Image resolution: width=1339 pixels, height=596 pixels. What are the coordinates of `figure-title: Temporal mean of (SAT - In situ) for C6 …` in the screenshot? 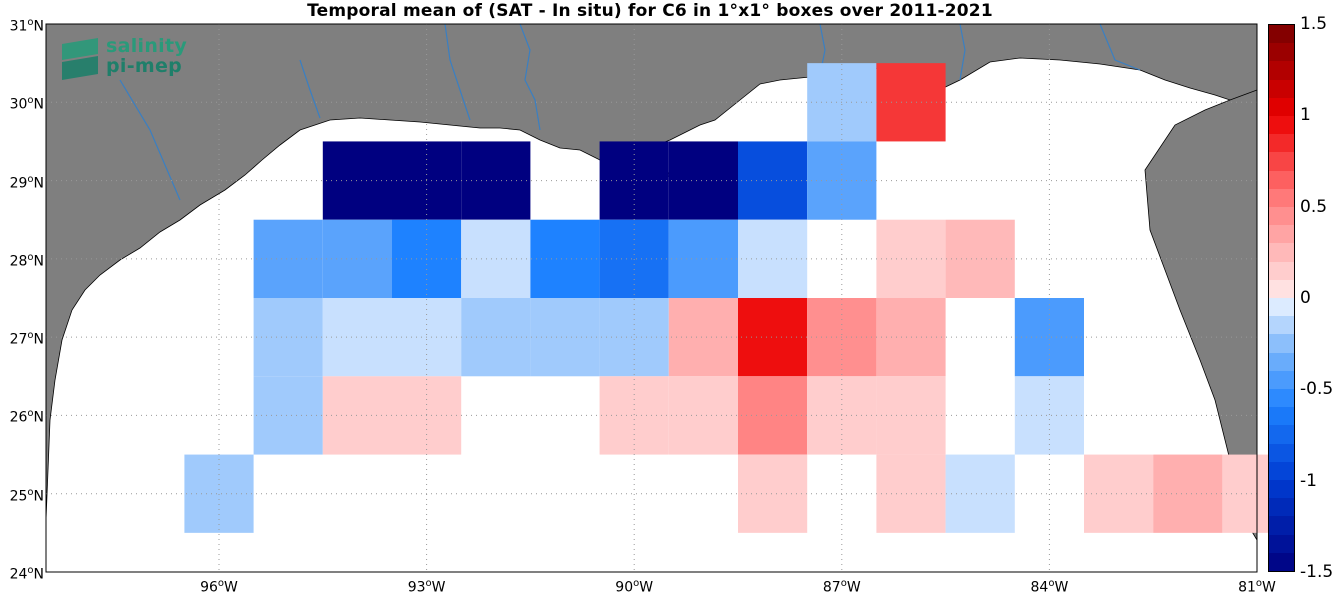 It's located at (650, 11).